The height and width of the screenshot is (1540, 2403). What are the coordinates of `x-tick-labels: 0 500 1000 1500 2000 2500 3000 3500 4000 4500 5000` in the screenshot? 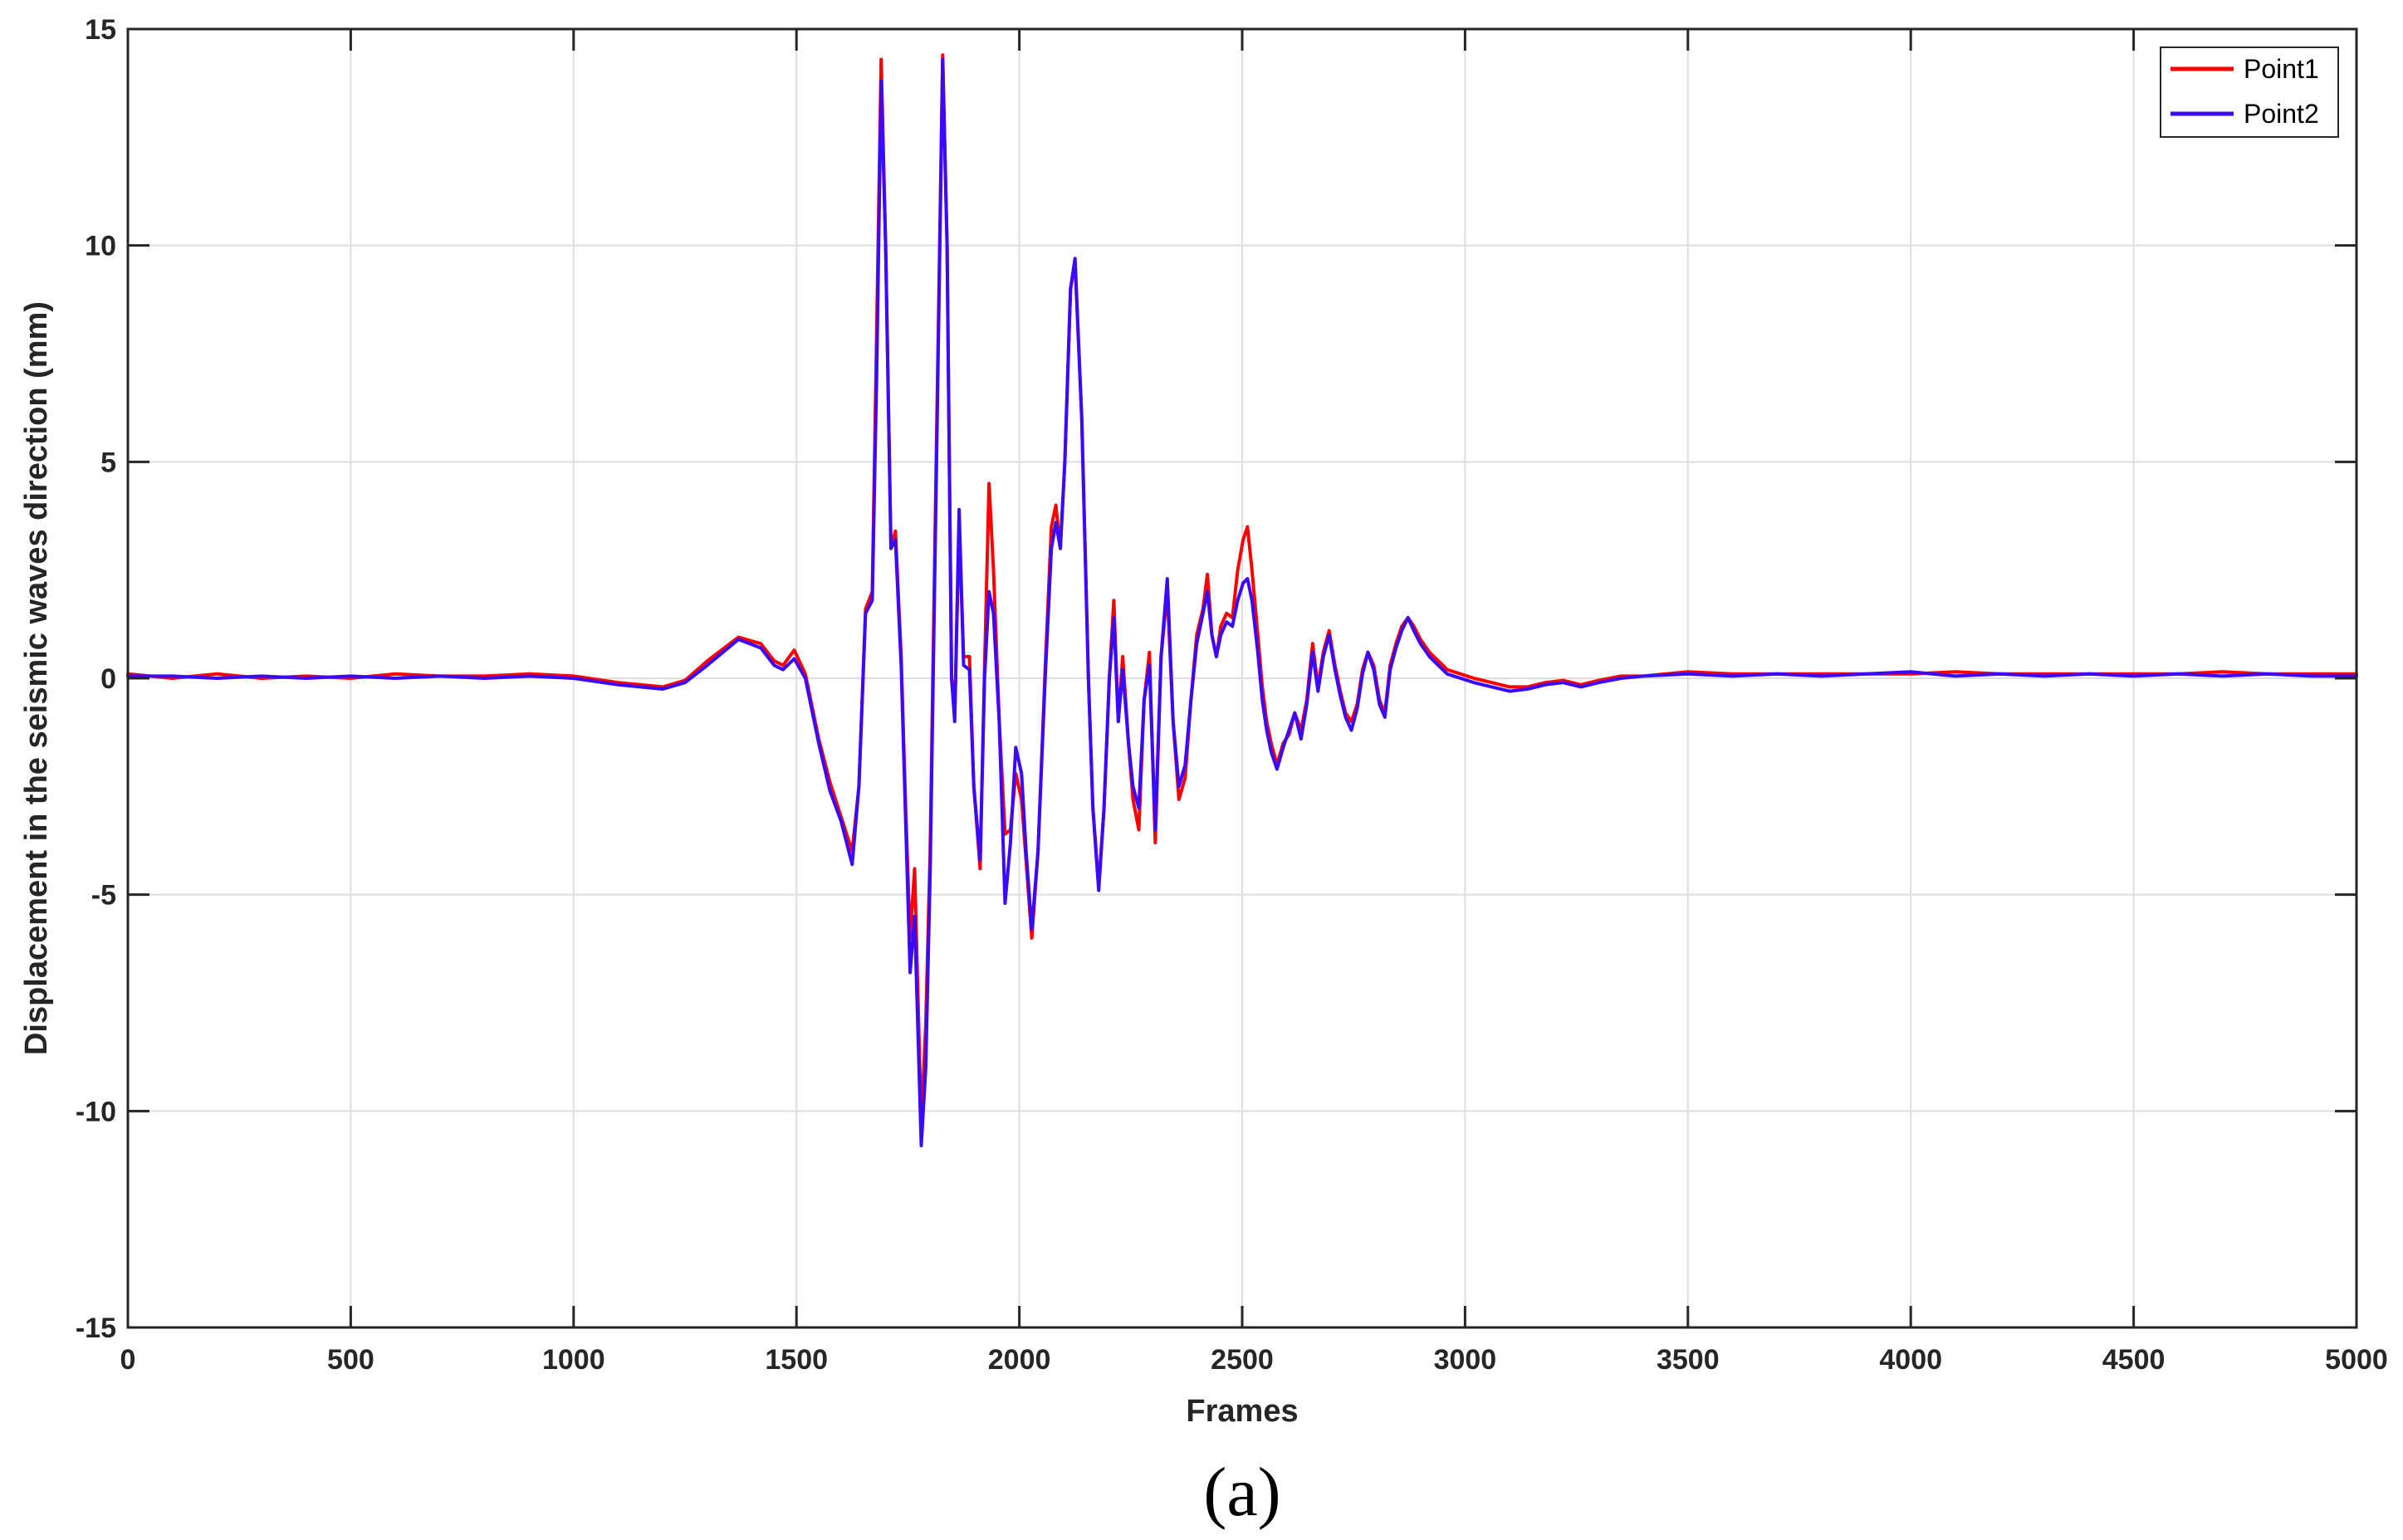 It's located at (1254, 1360).